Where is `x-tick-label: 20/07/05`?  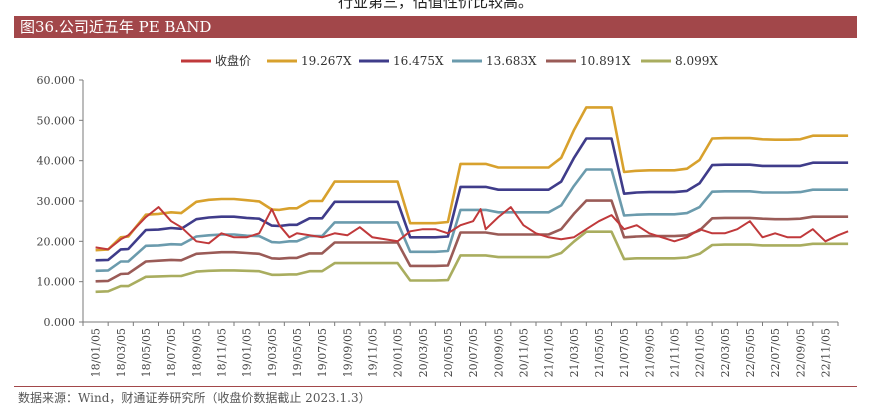
x-tick-label: 20/07/05 is located at coordinates (473, 352).